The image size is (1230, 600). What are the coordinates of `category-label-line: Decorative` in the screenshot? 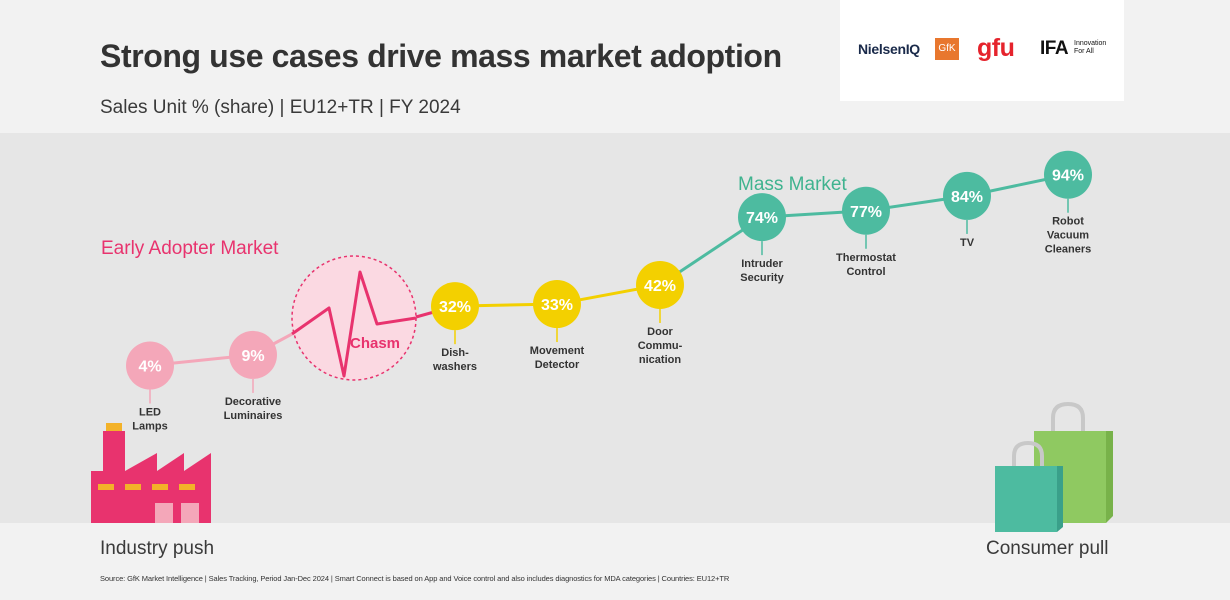 It's located at (253, 402).